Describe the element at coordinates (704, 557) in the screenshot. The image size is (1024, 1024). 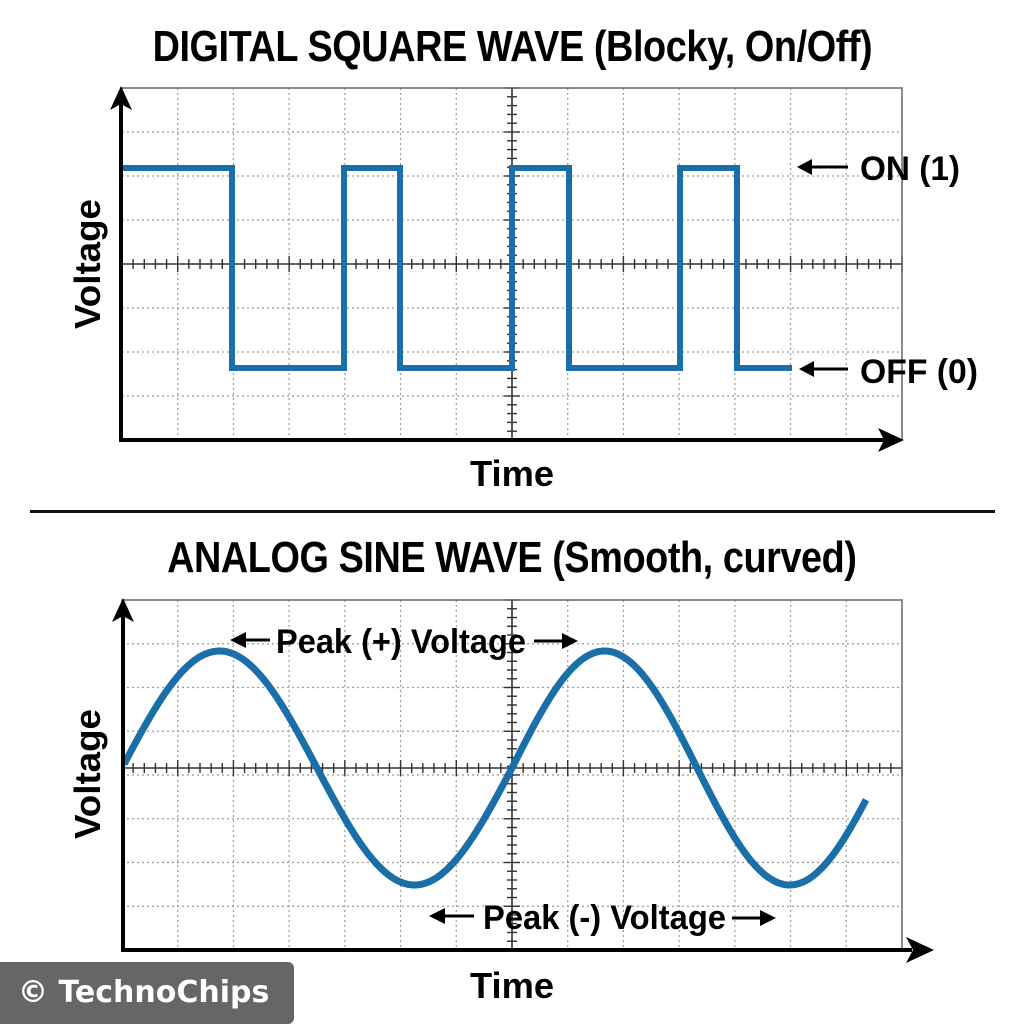
I see `sine-wave-title-sub: (Smooth, curved)` at that location.